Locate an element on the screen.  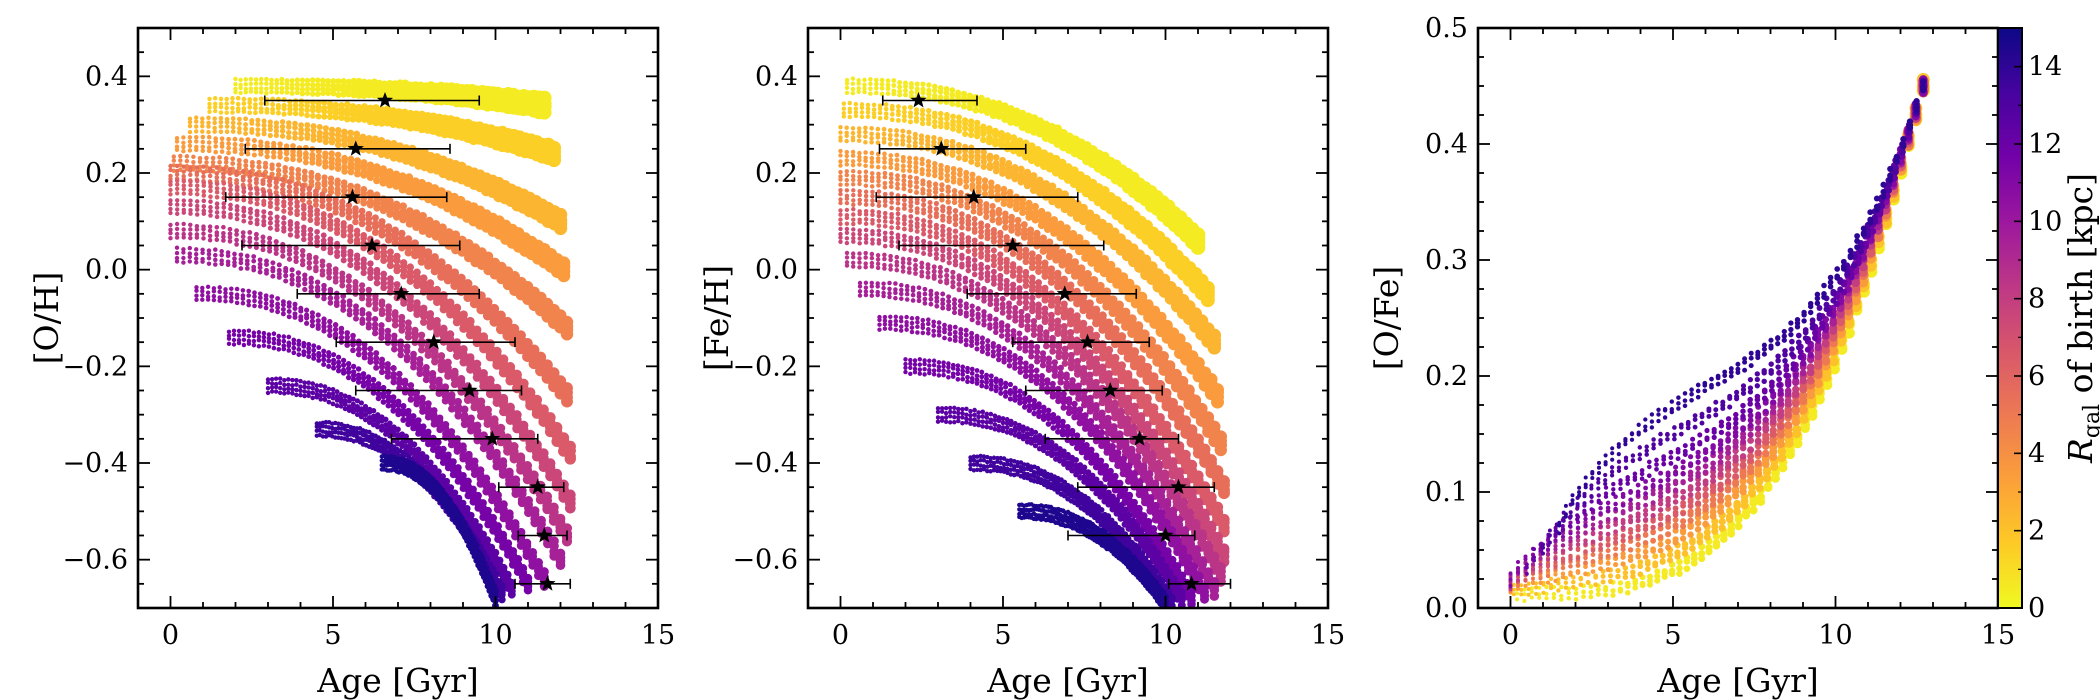
x-tick-label: 5 is located at coordinates (332, 635).